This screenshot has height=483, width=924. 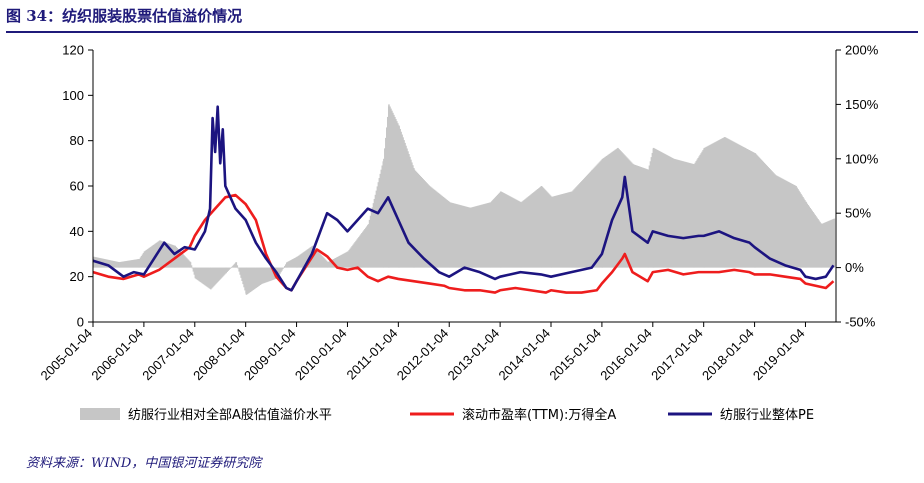 What do you see at coordinates (423, 355) in the screenshot?
I see `x-tick-label: 2012-01-04` at bounding box center [423, 355].